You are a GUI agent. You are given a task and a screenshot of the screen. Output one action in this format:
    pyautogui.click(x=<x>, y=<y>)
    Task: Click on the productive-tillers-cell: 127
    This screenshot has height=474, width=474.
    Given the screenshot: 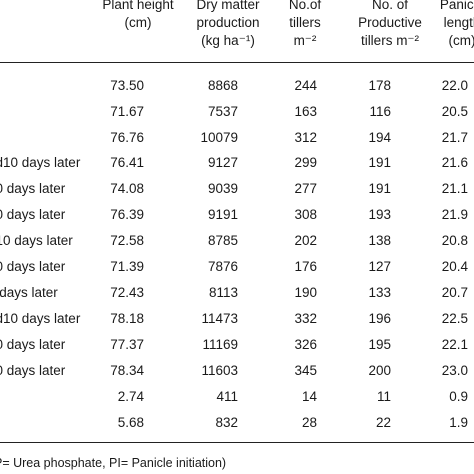 What is the action you would take?
    pyautogui.click(x=379, y=266)
    